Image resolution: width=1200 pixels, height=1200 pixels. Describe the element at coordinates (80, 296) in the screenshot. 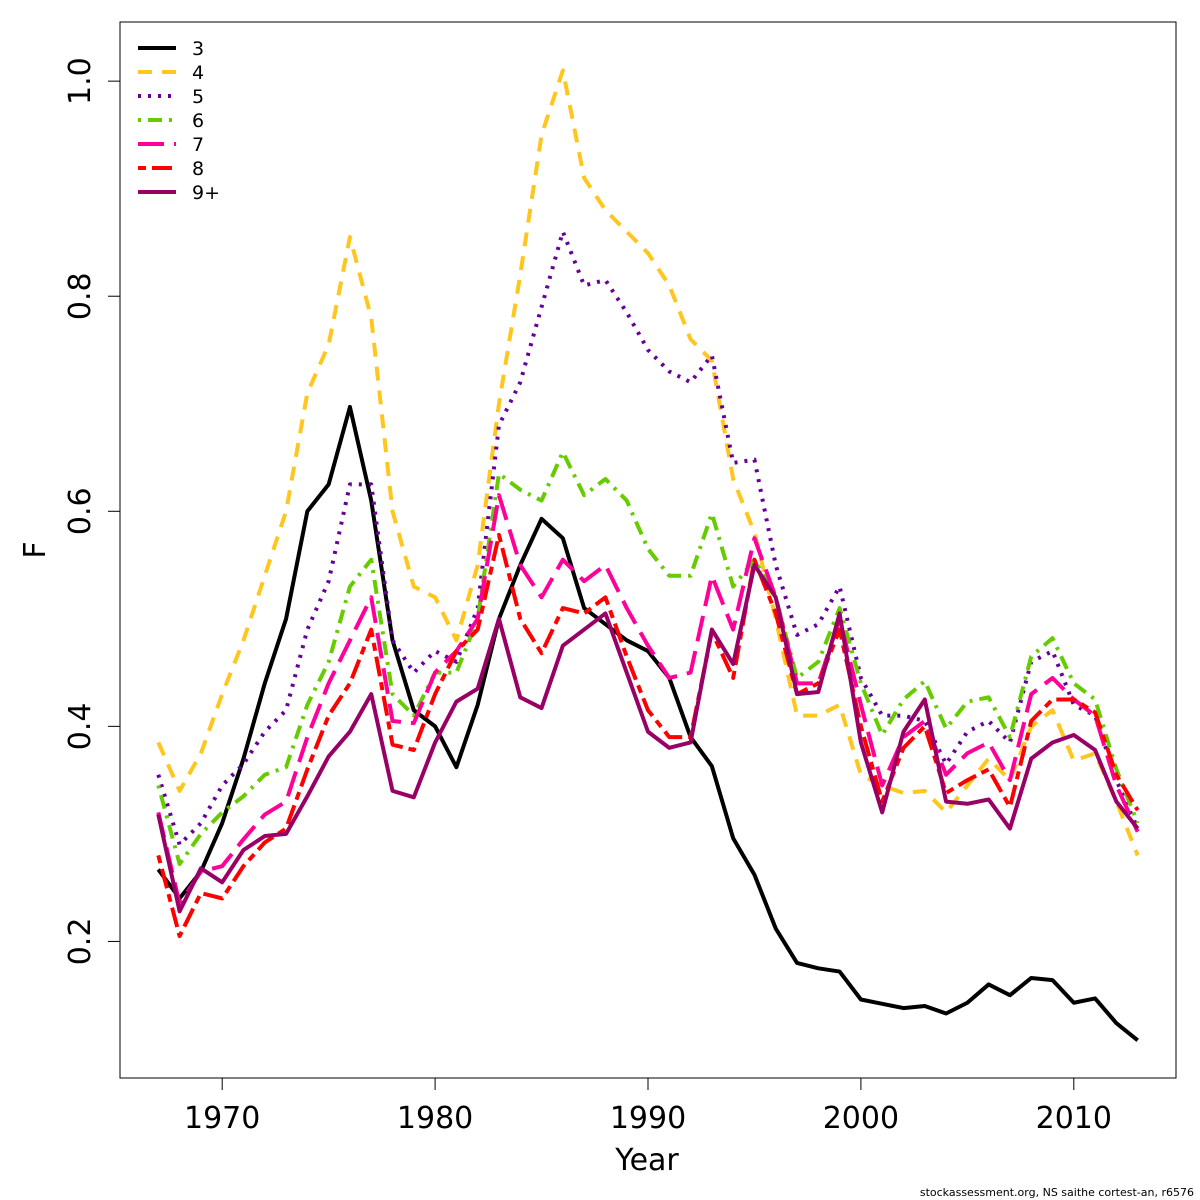

I see `y-tick-label: 0.8` at that location.